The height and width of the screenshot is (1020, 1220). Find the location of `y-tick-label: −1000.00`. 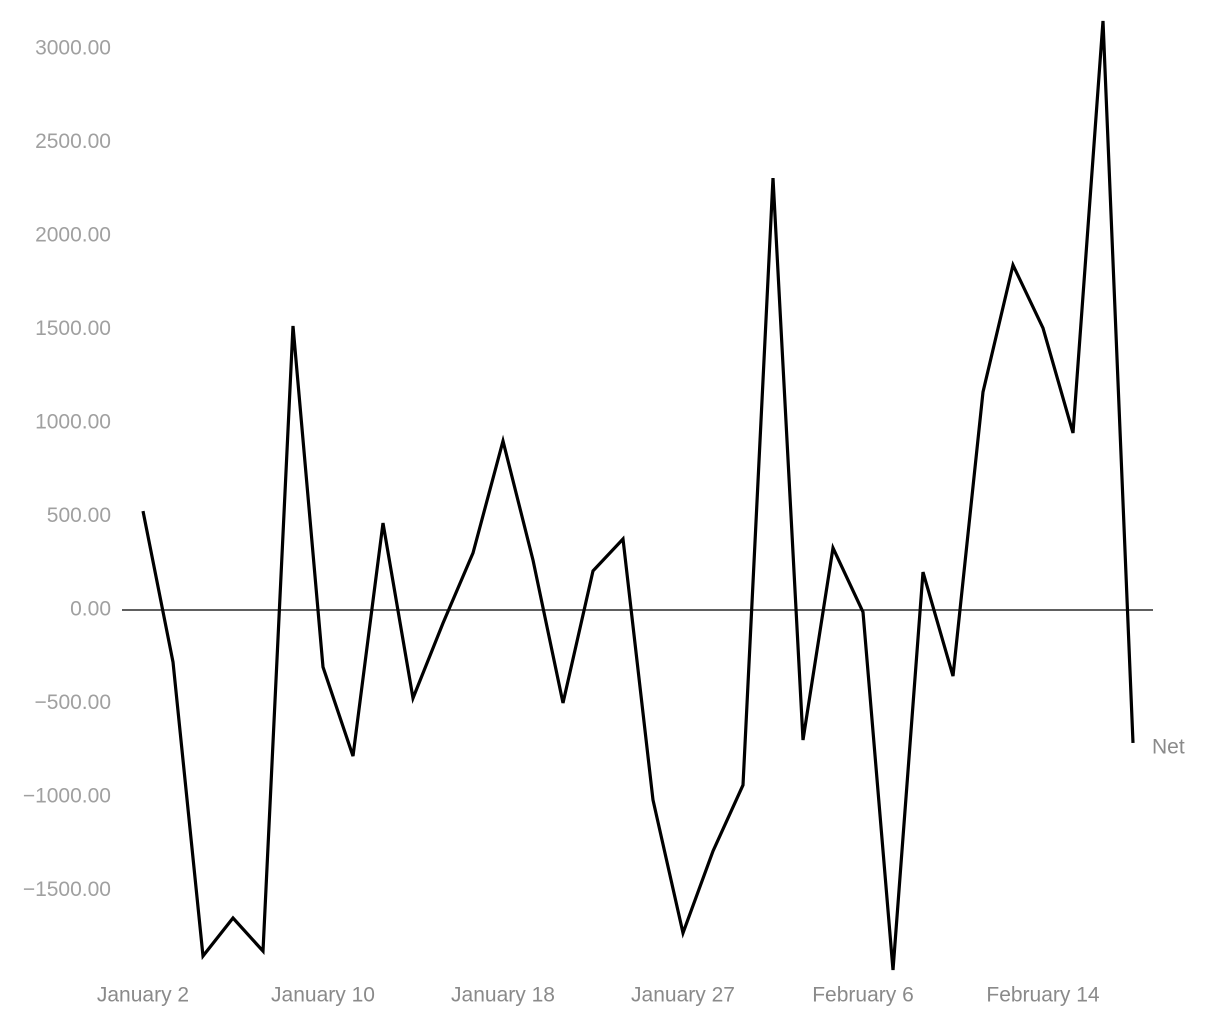

y-tick-label: −1000.00 is located at coordinates (67, 796).